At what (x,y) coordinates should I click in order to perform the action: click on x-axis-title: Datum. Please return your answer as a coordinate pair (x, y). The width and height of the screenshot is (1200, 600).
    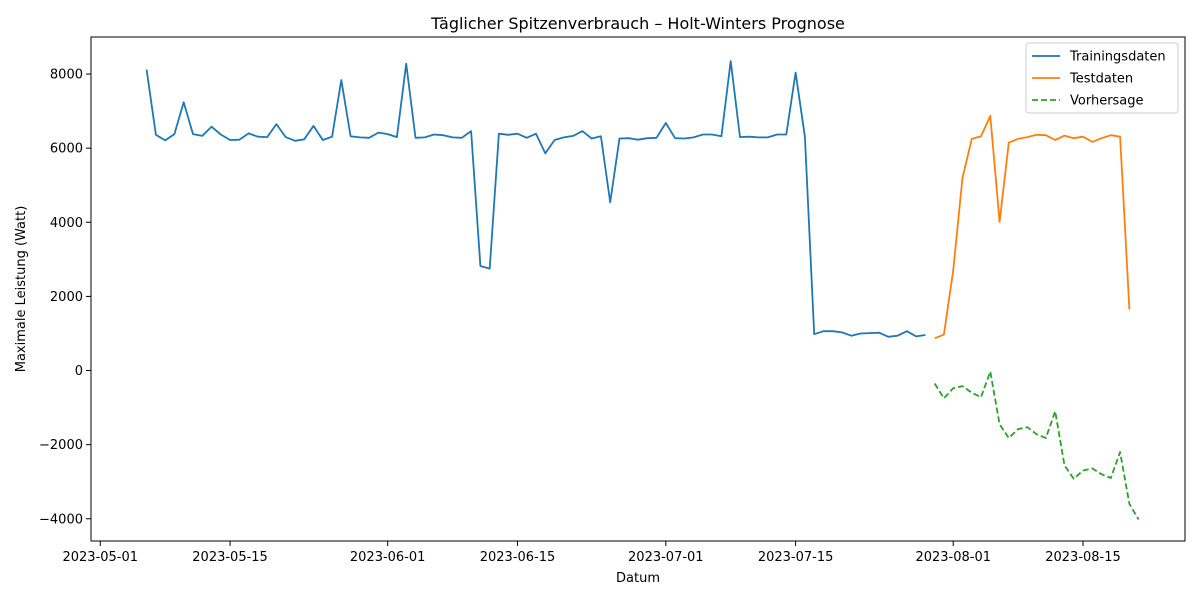
    Looking at the image, I should click on (638, 578).